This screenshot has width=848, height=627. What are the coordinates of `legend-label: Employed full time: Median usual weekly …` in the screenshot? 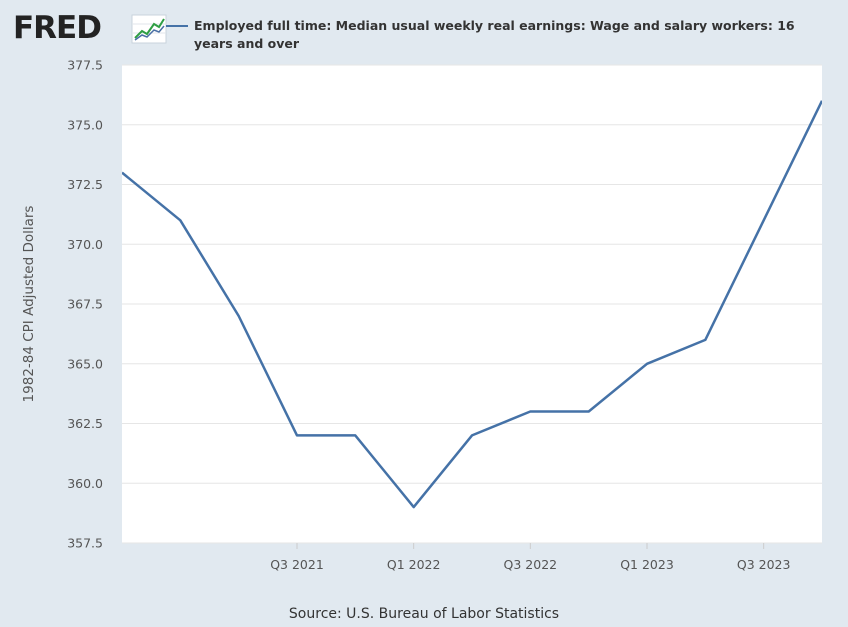 It's located at (494, 34).